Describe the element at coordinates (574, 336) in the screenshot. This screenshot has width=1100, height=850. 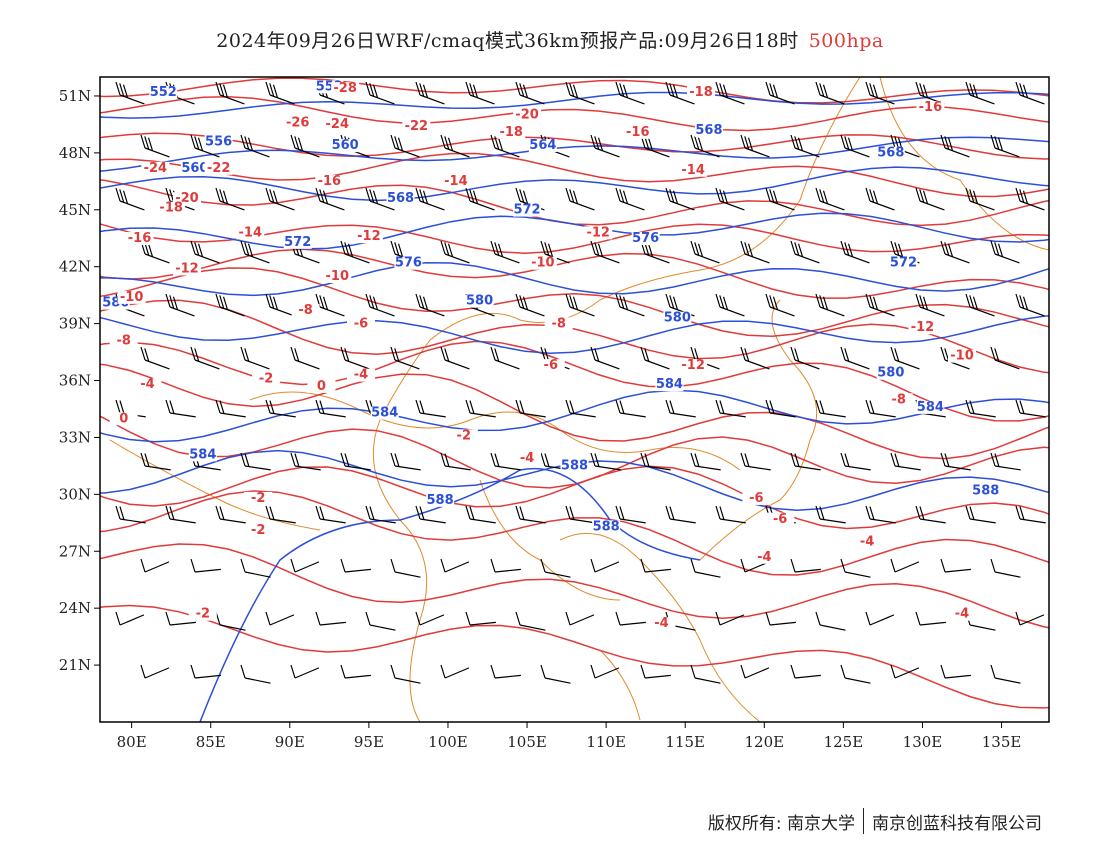
I see `temperature-contour` at that location.